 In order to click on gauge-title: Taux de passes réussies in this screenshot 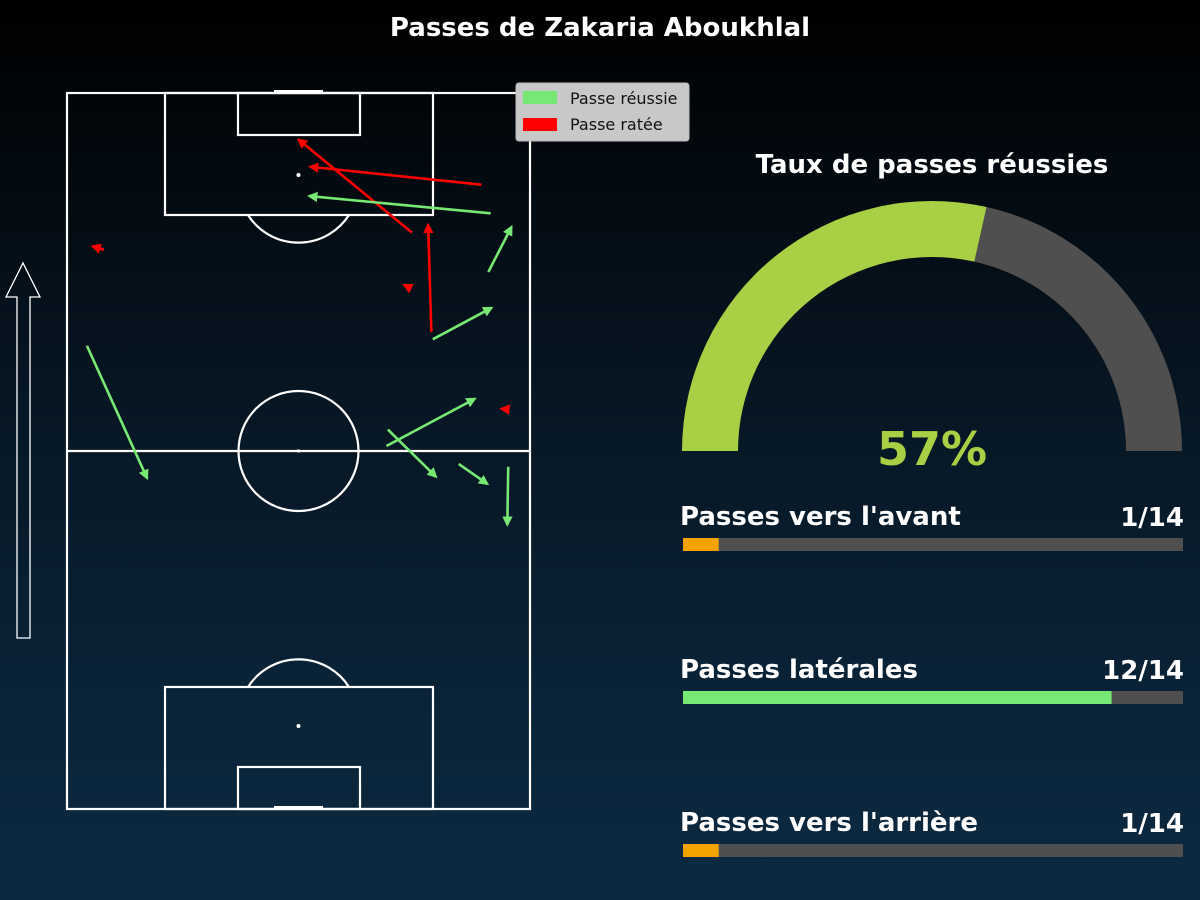, I will do `click(932, 165)`.